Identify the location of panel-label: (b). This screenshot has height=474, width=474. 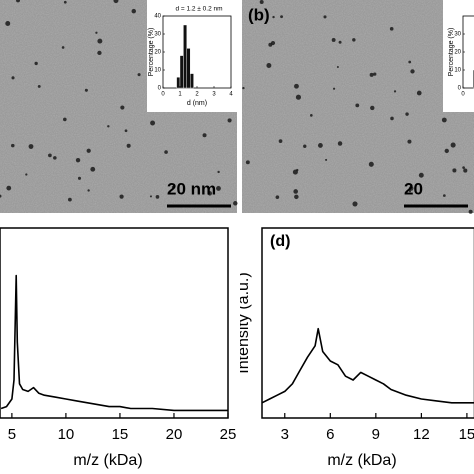
(259, 14).